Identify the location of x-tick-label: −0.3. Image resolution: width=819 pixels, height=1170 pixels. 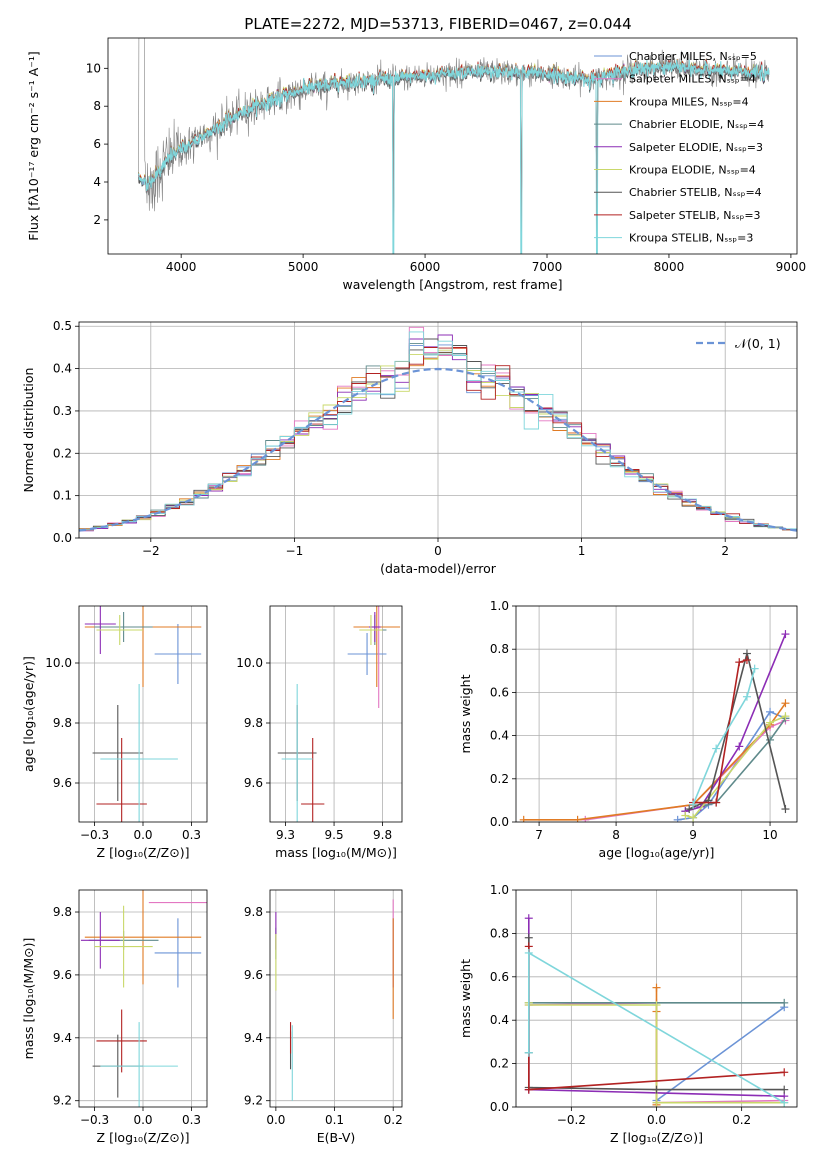
(94, 835).